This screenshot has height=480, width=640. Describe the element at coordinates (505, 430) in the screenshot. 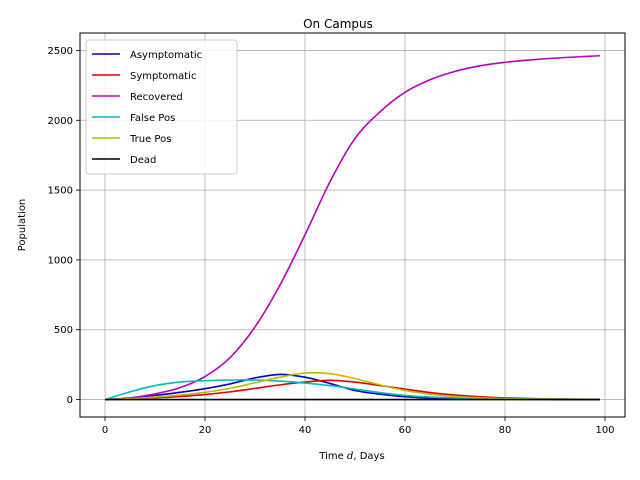

I see `x-tick-label: 80` at that location.